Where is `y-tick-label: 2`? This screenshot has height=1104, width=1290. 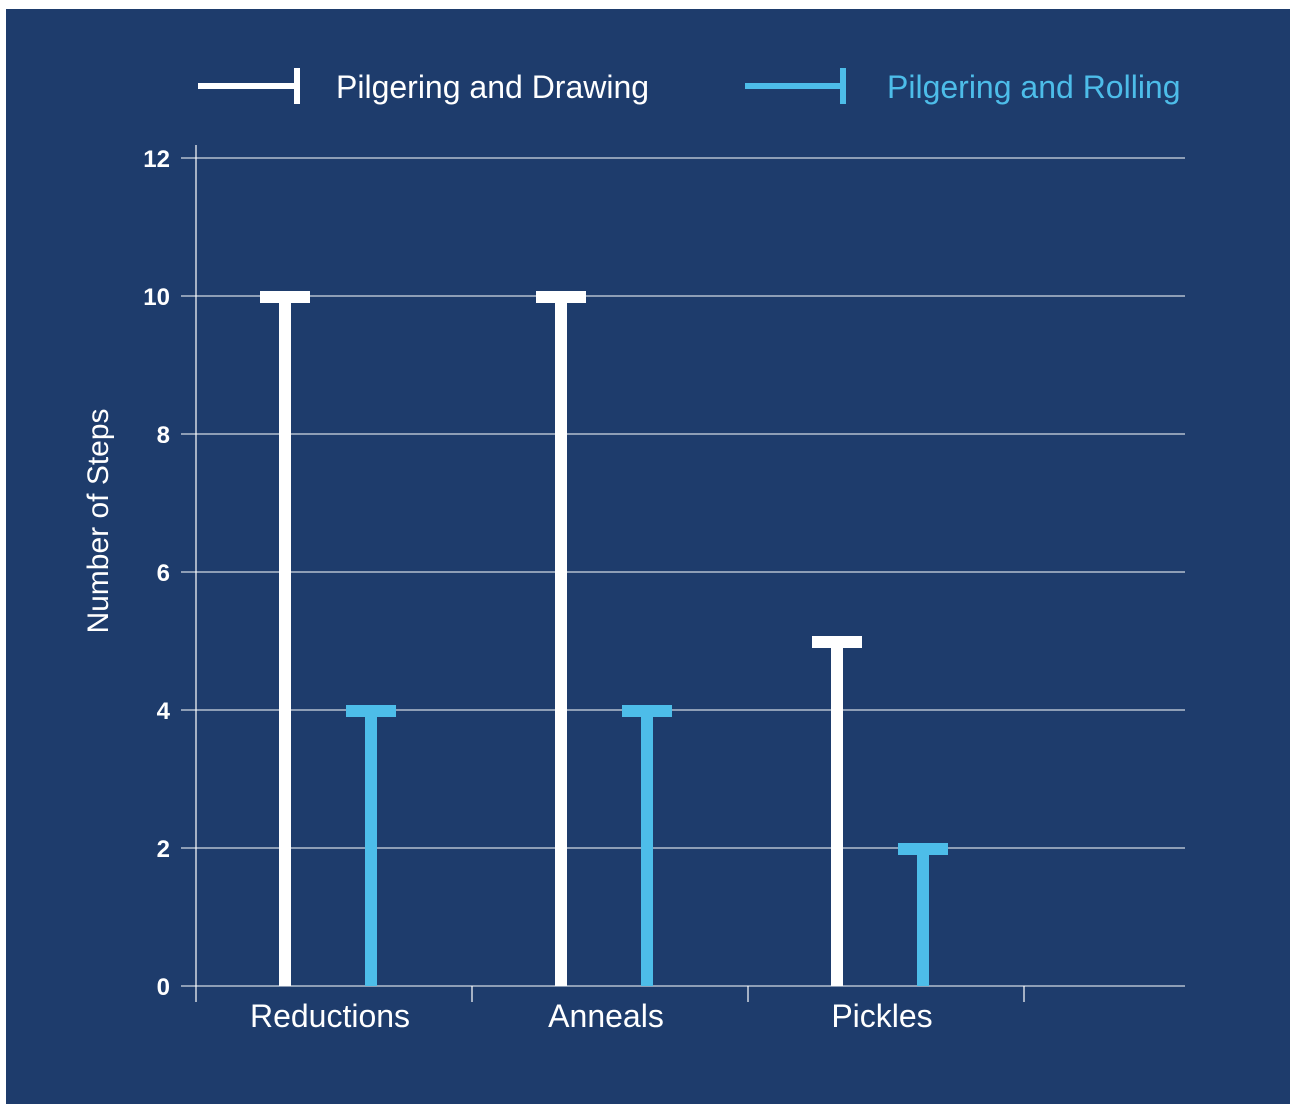
y-tick-label: 2 is located at coordinates (163, 849).